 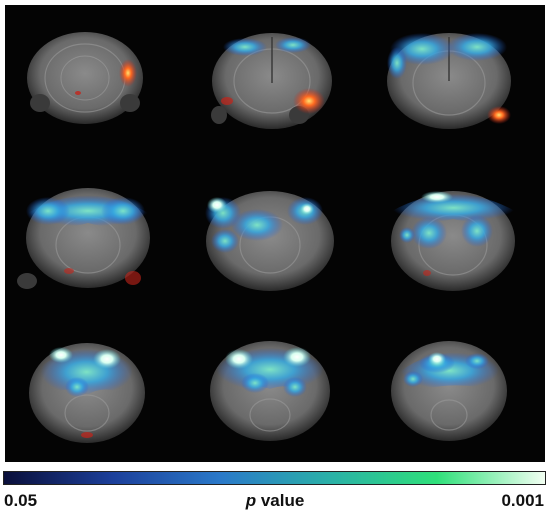 I want to click on colorbar-min-label: 0.05, so click(x=21, y=500).